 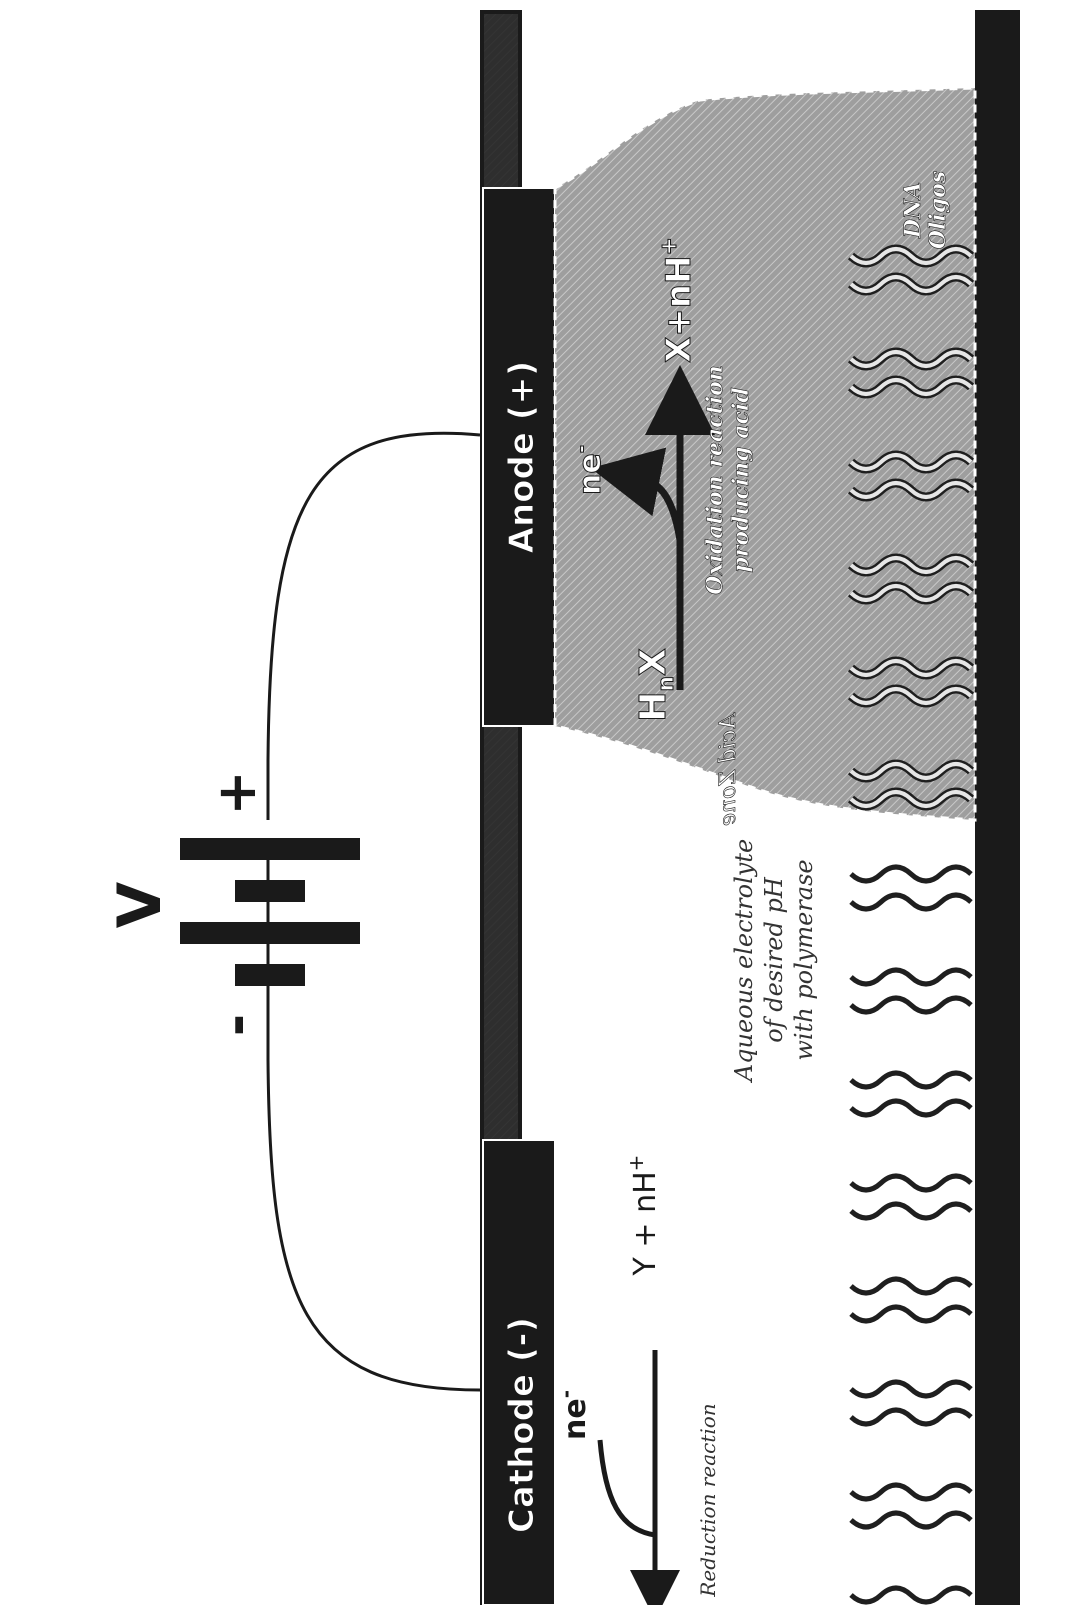 I want to click on cathode-product-base: Y + nH, so click(x=645, y=1223).